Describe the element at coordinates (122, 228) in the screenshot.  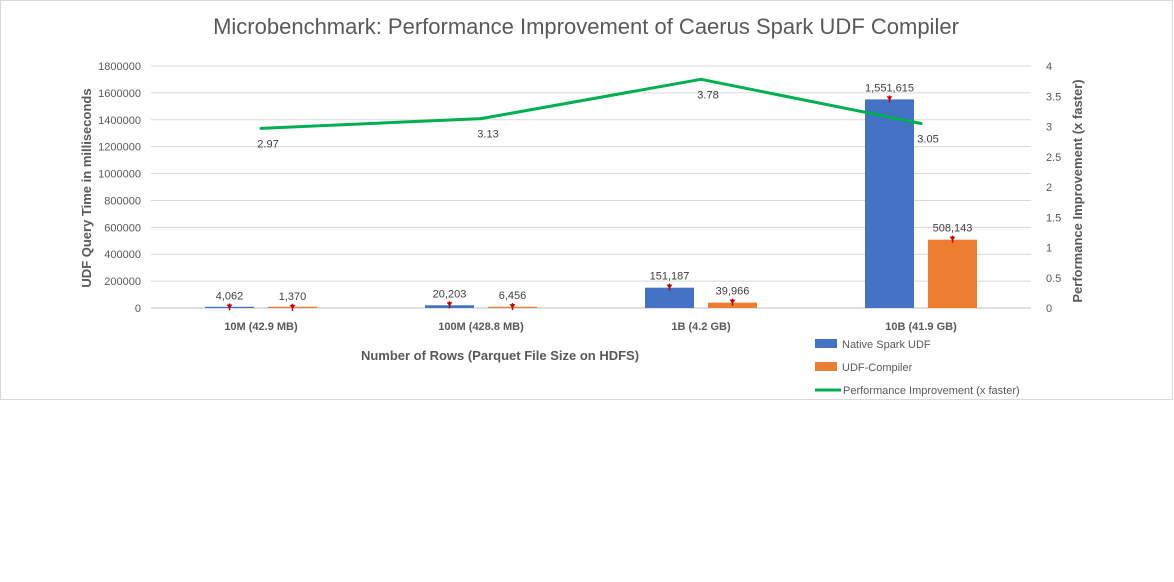
I see `y-tick-label: 600000` at that location.